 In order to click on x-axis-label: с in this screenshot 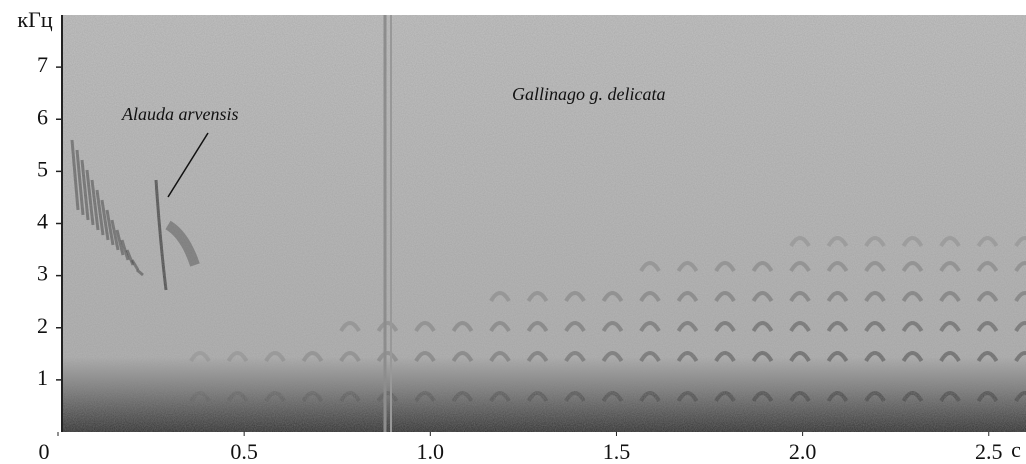, I will do `click(1016, 449)`.